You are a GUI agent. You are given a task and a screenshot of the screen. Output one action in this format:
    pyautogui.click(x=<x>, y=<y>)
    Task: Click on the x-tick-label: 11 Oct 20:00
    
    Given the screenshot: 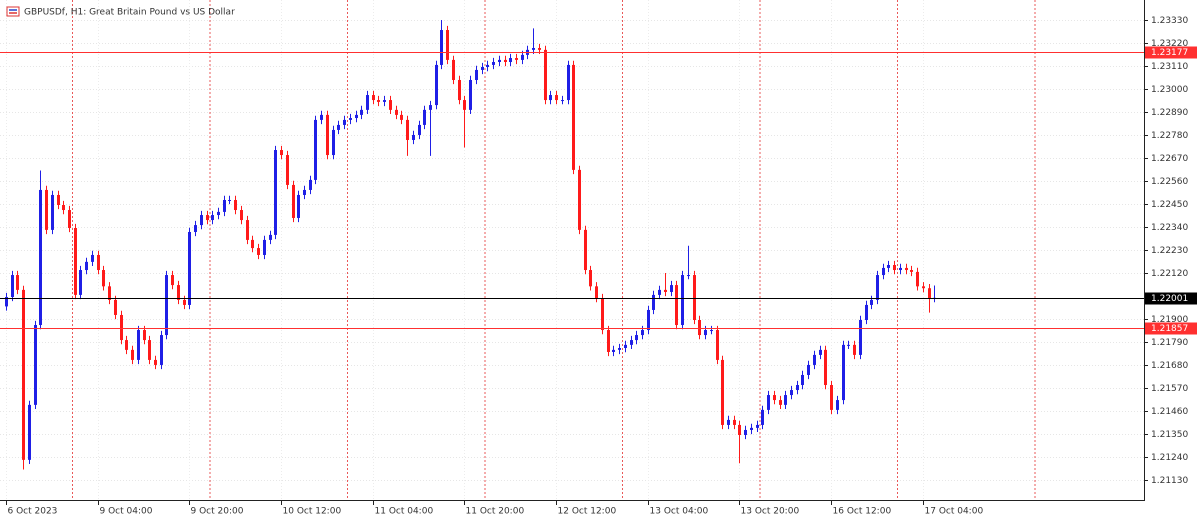 What is the action you would take?
    pyautogui.click(x=495, y=512)
    